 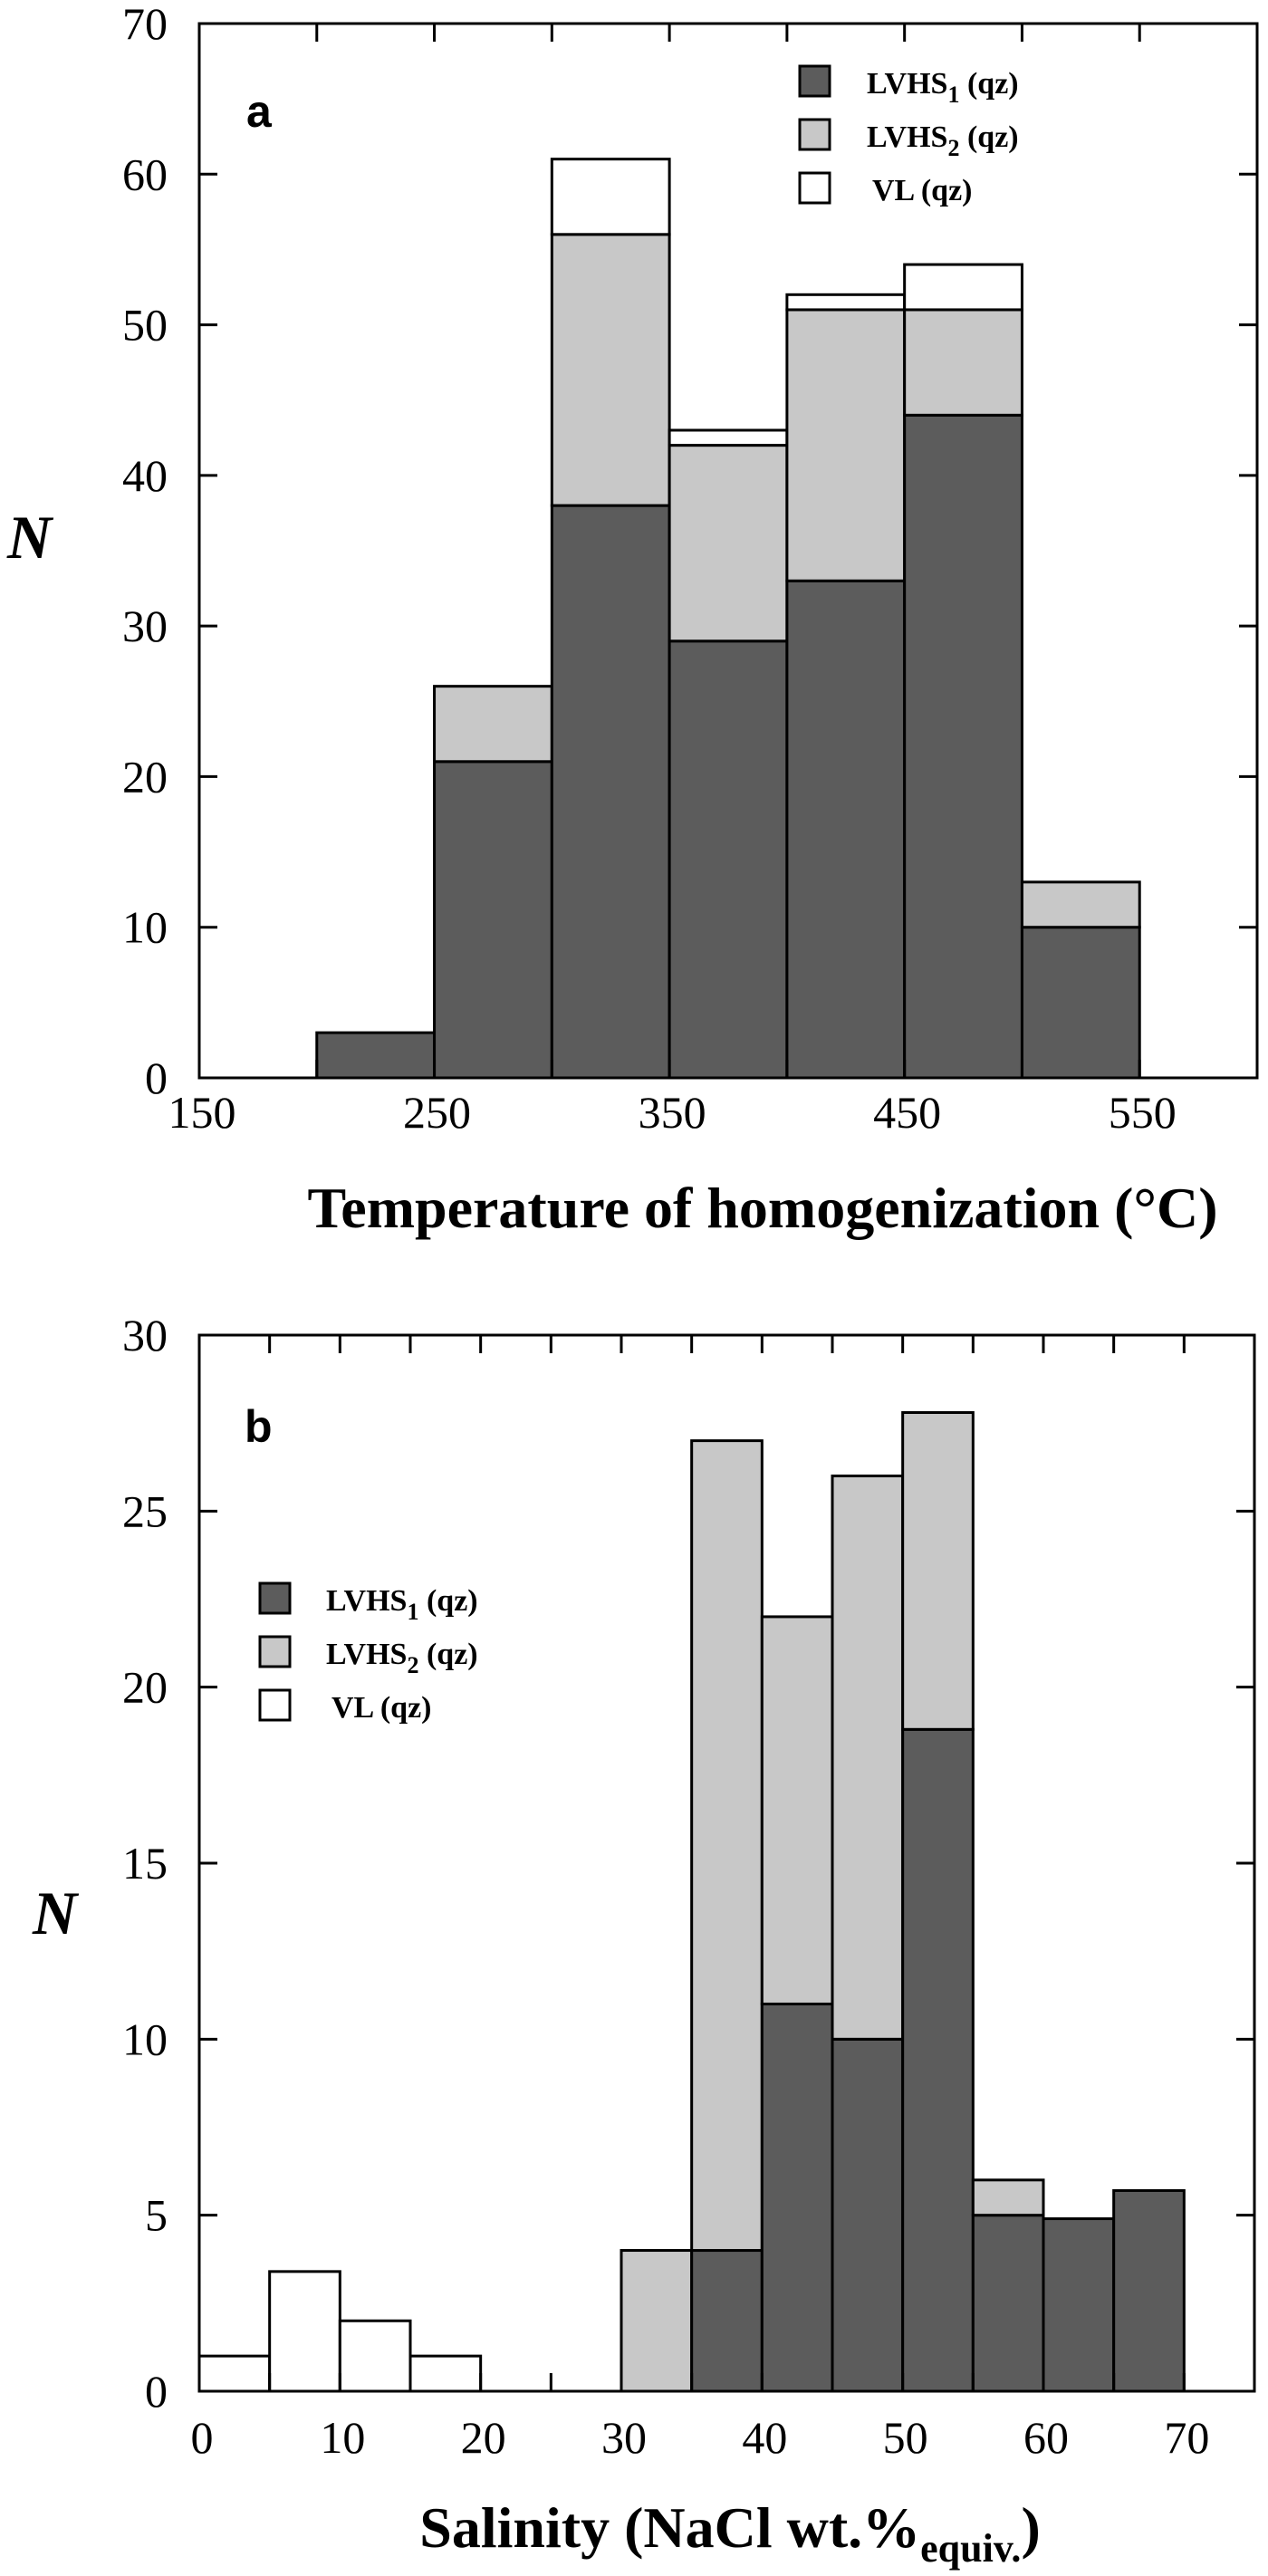 I want to click on x-tick-label: 450, so click(x=907, y=1112).